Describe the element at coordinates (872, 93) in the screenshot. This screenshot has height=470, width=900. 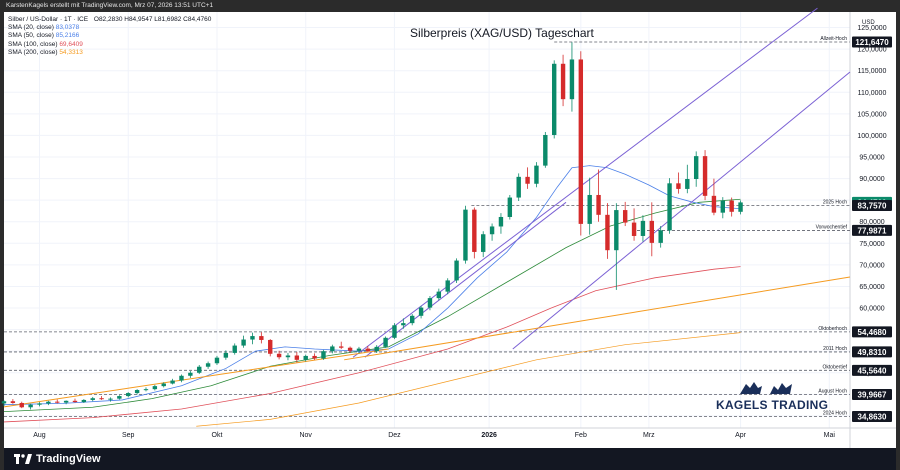
I see `y-tick-label: 110,0000` at that location.